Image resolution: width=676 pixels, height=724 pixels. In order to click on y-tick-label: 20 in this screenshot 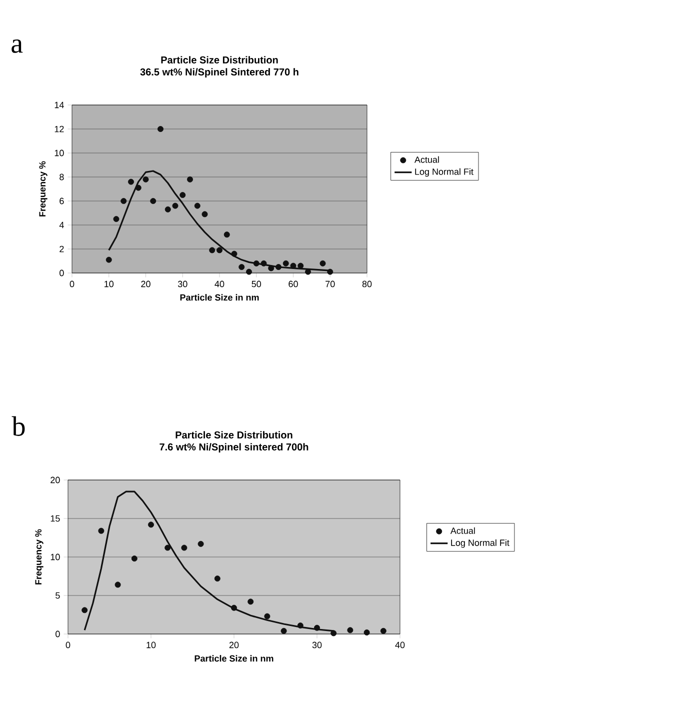, I will do `click(55, 480)`.